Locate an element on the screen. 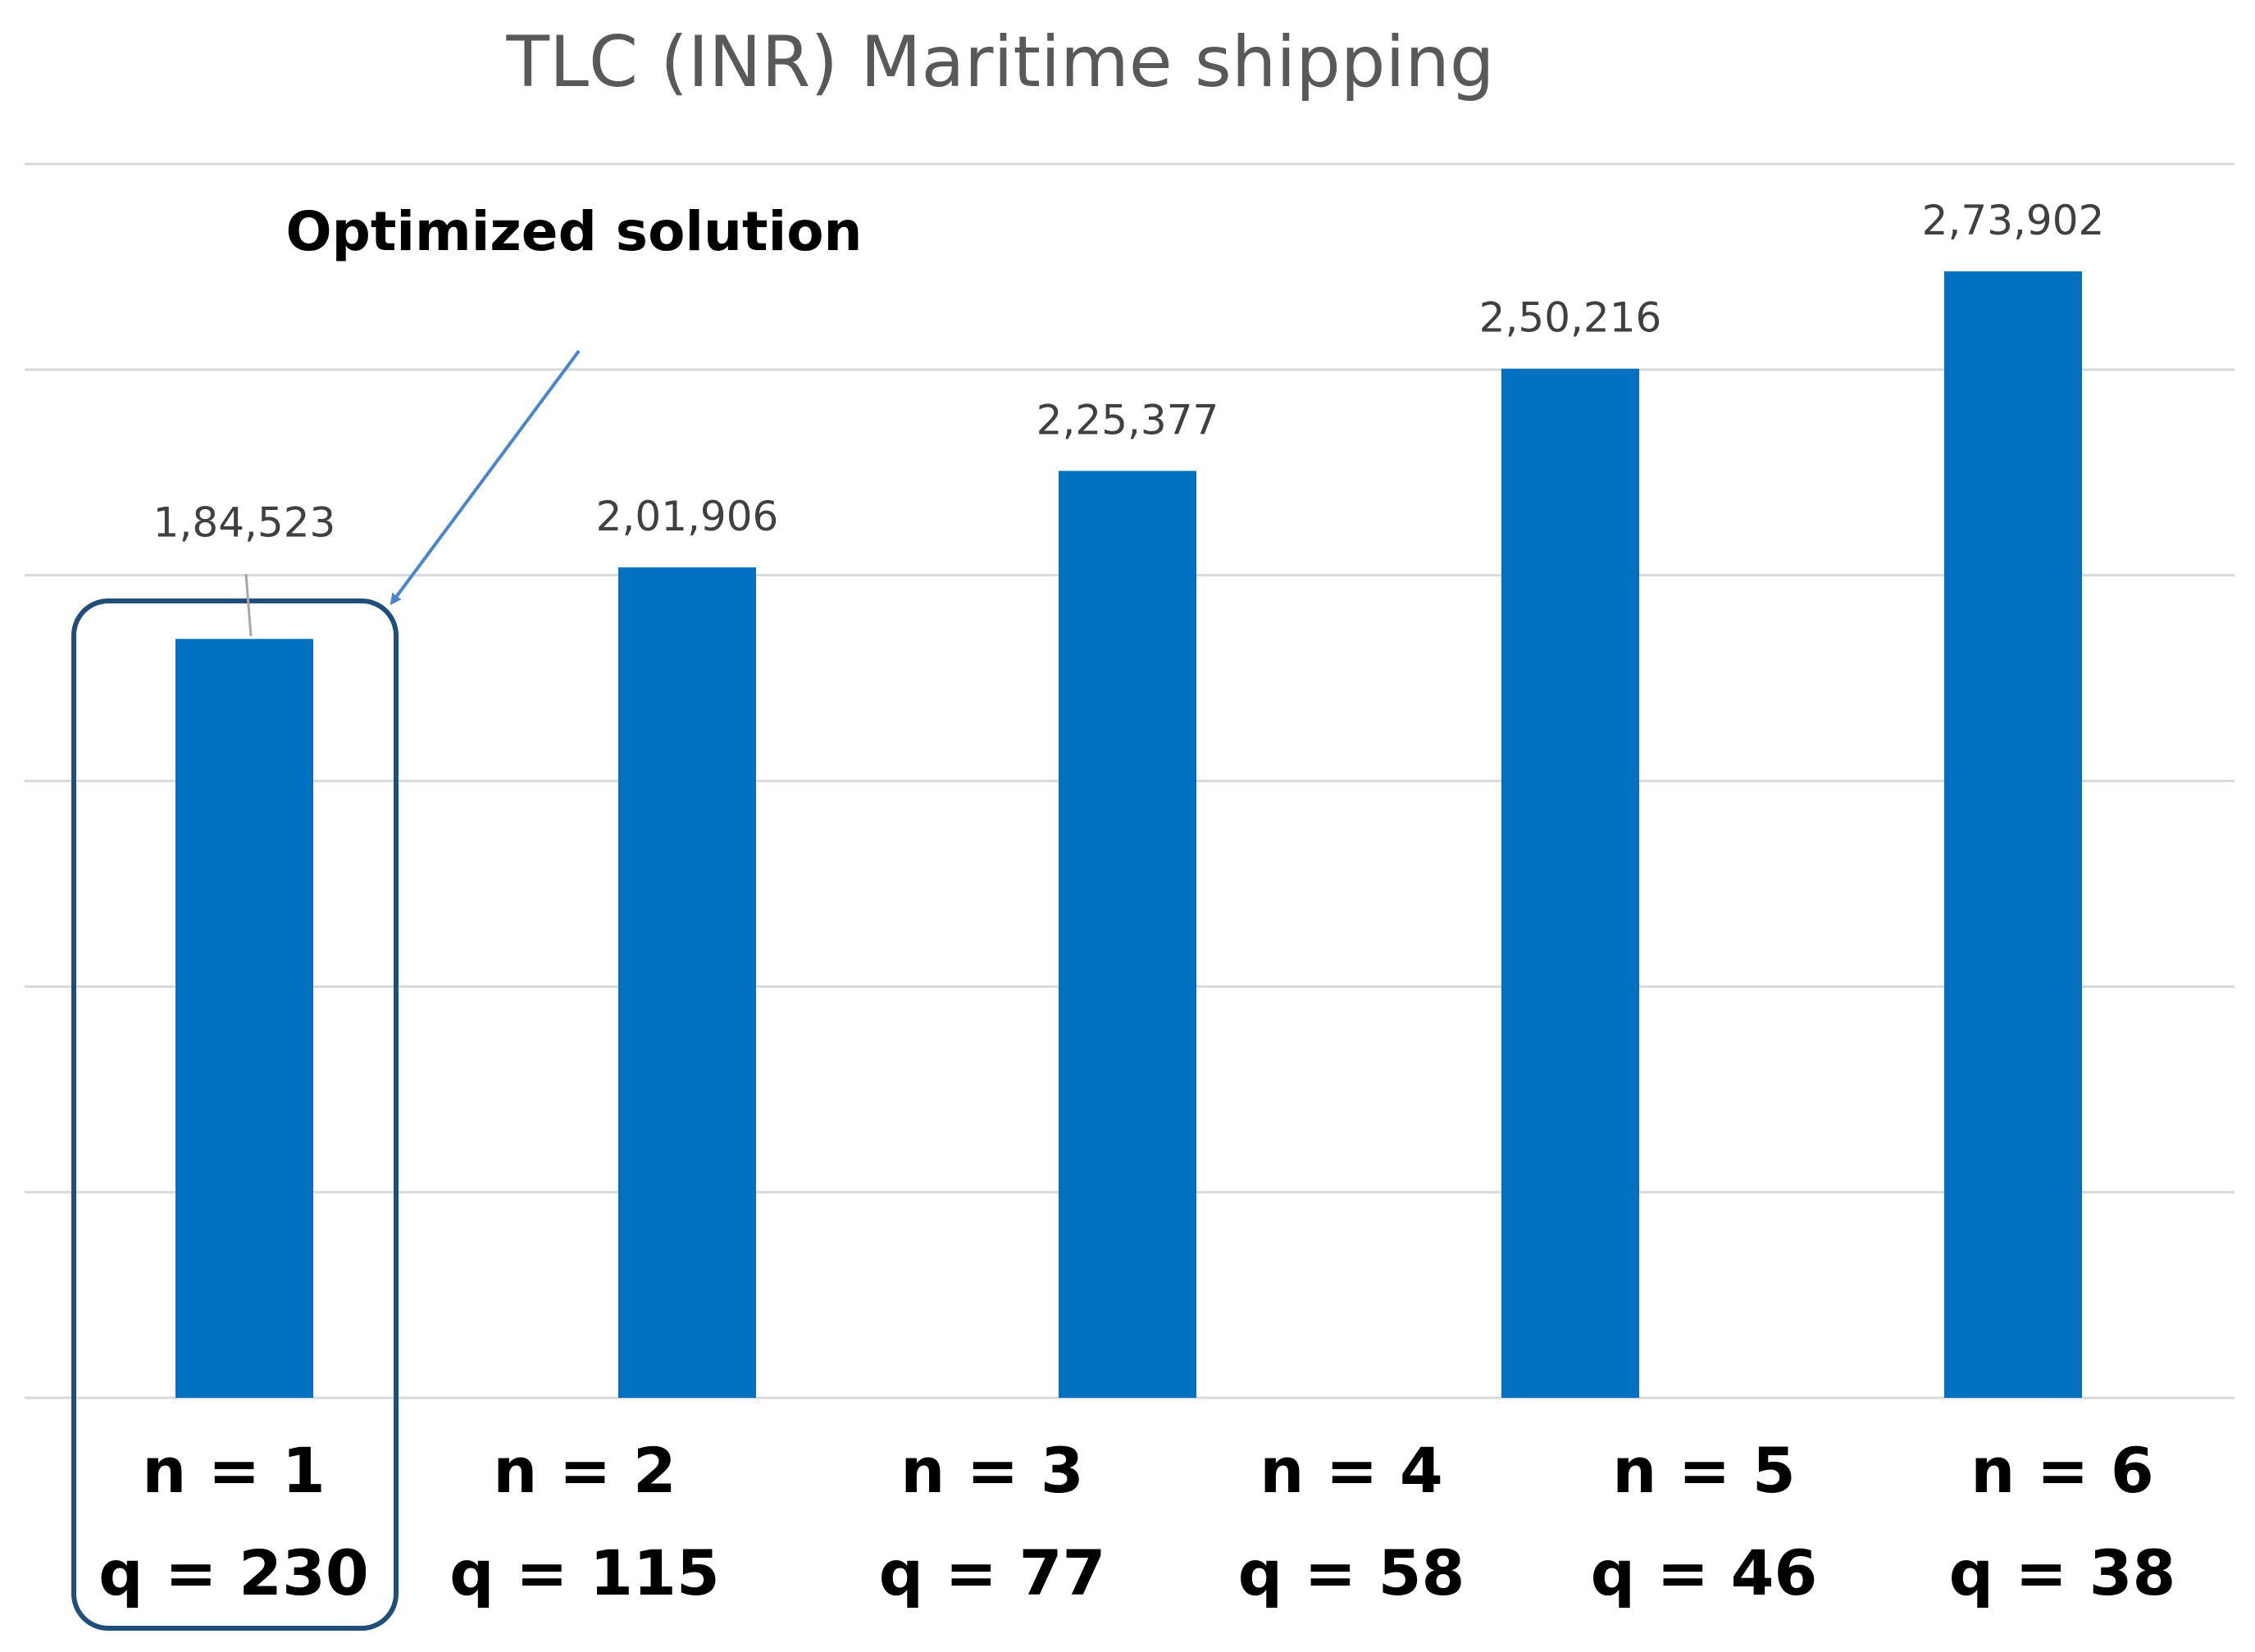 Image resolution: width=2255 pixels, height=1652 pixels. category-label-q-1: q = 230 is located at coordinates (233, 1572).